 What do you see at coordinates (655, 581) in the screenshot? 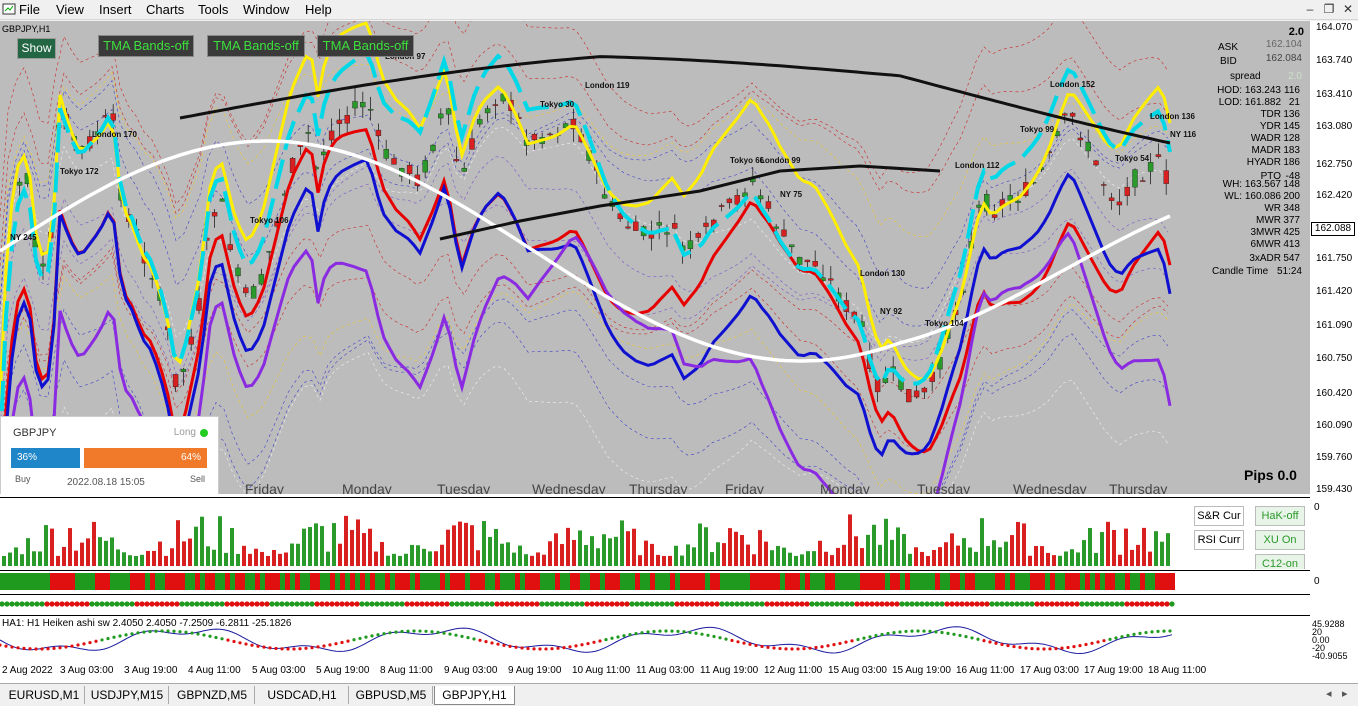
I see `trend-strip-subwindow` at bounding box center [655, 581].